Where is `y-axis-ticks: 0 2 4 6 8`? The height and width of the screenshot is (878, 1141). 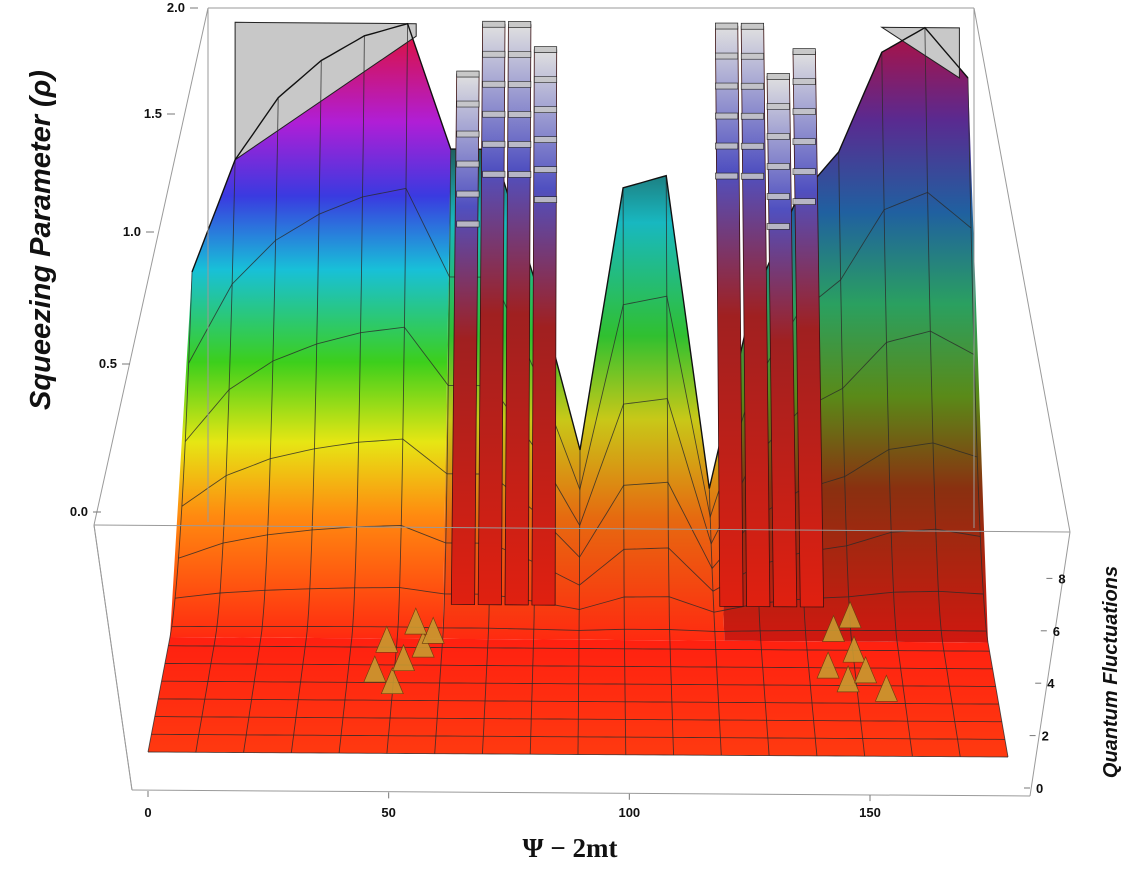
y-axis-ticks: 0 2 4 6 8 is located at coordinates (1045, 683).